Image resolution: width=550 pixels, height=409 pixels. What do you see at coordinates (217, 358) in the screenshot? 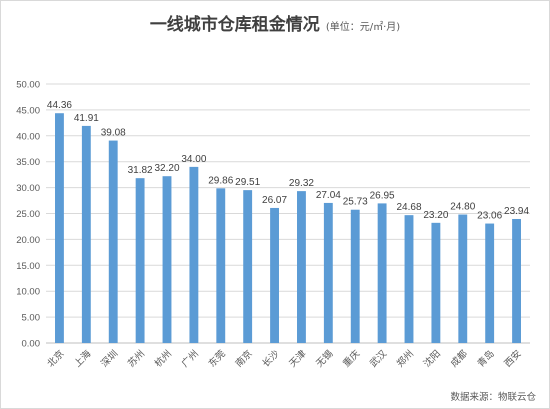
I see `category-label: 东莞` at bounding box center [217, 358].